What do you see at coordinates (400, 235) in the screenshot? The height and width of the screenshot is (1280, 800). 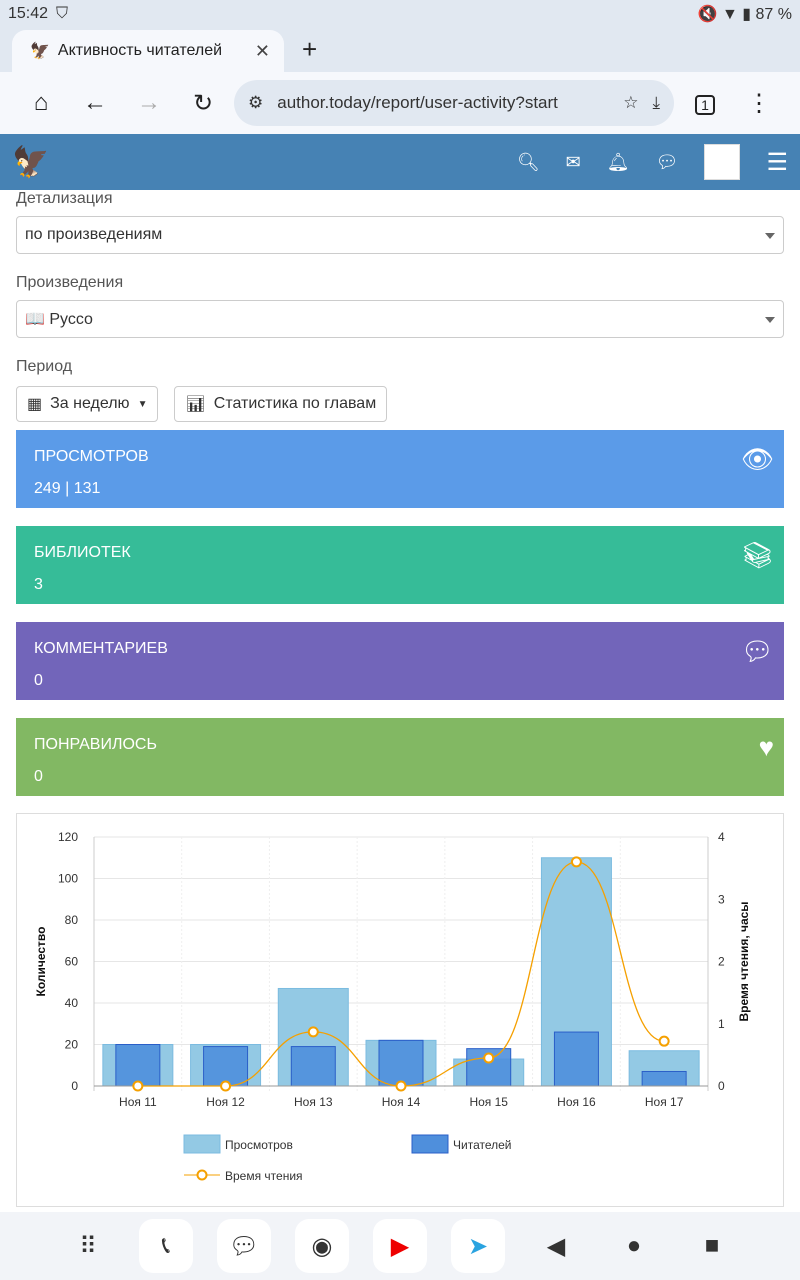 I see `detail-select: по произведениям` at bounding box center [400, 235].